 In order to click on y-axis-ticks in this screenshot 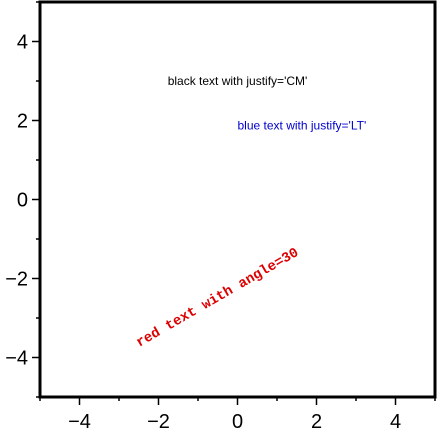, I will do `click(36, 199)`.